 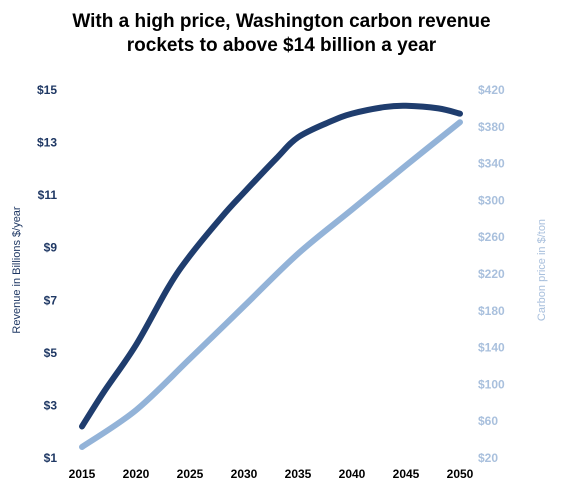 What do you see at coordinates (51, 405) in the screenshot?
I see `left-tick-label: $3` at bounding box center [51, 405].